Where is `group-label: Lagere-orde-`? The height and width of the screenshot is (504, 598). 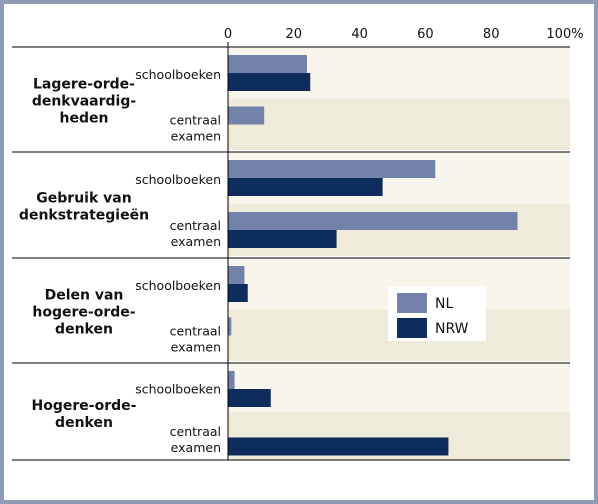
group-label: Lagere-orde- is located at coordinates (84, 85).